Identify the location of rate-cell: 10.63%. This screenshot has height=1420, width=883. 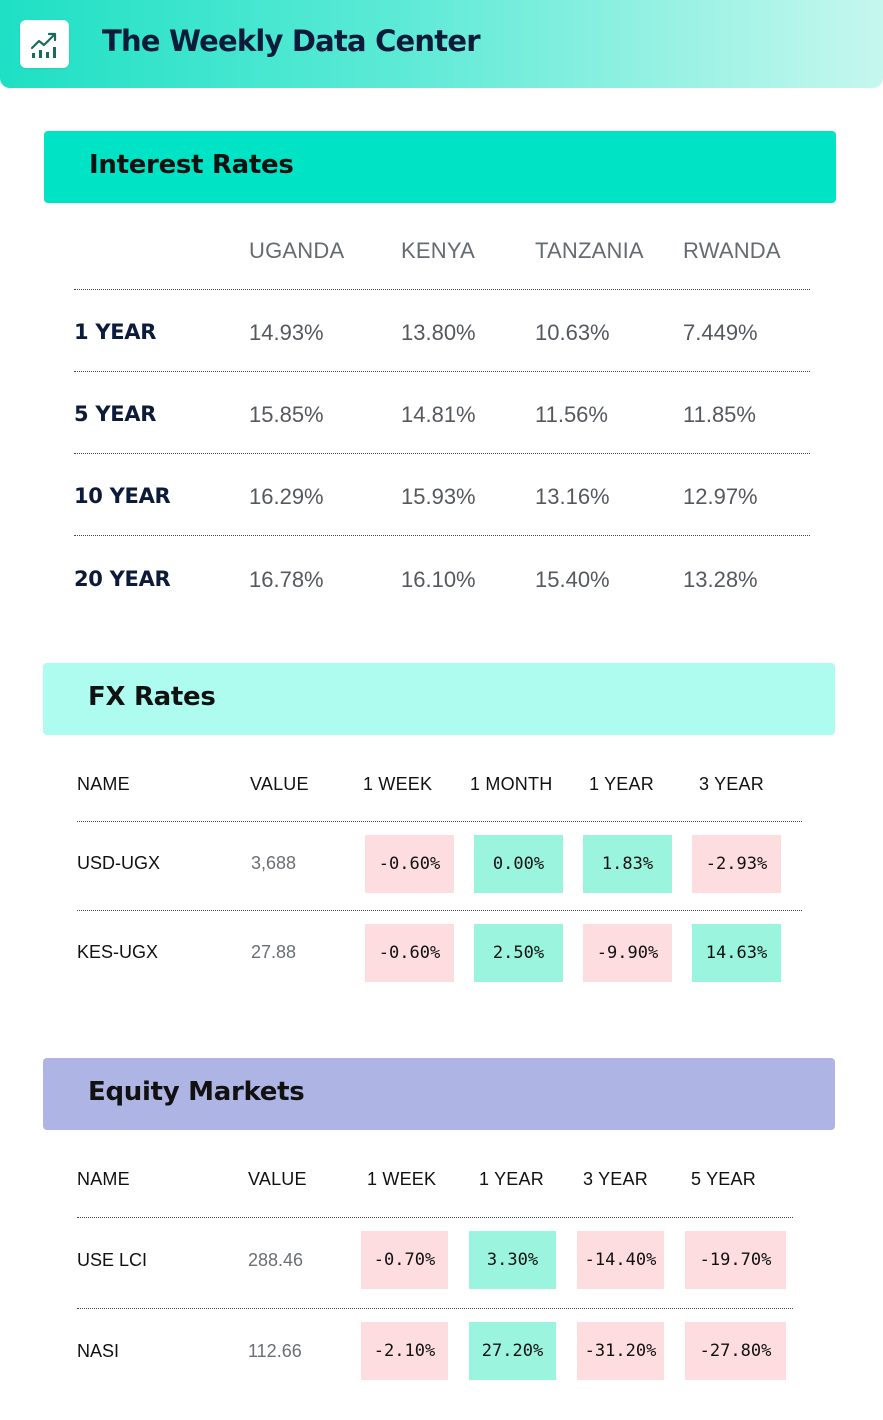
(572, 332).